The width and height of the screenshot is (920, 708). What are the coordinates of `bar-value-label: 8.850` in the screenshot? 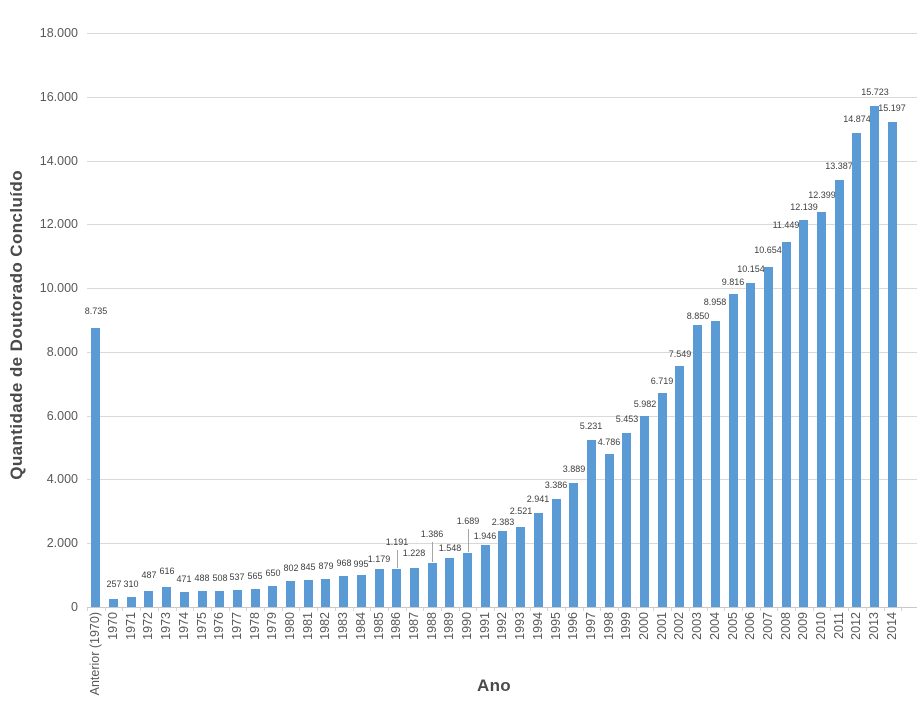 It's located at (698, 316).